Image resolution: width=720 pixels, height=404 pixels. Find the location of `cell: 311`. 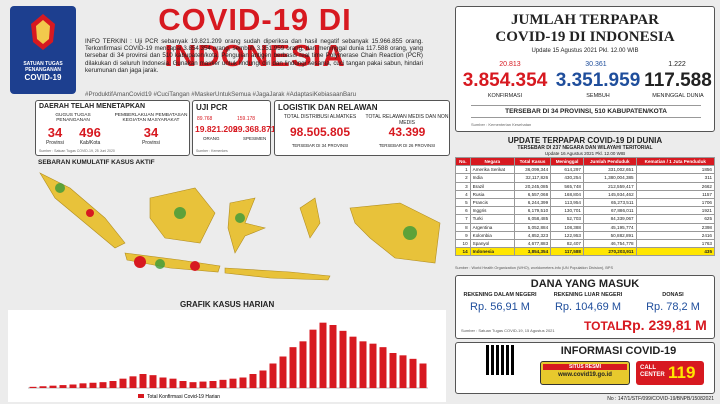

cell: 311 is located at coordinates (675, 178).